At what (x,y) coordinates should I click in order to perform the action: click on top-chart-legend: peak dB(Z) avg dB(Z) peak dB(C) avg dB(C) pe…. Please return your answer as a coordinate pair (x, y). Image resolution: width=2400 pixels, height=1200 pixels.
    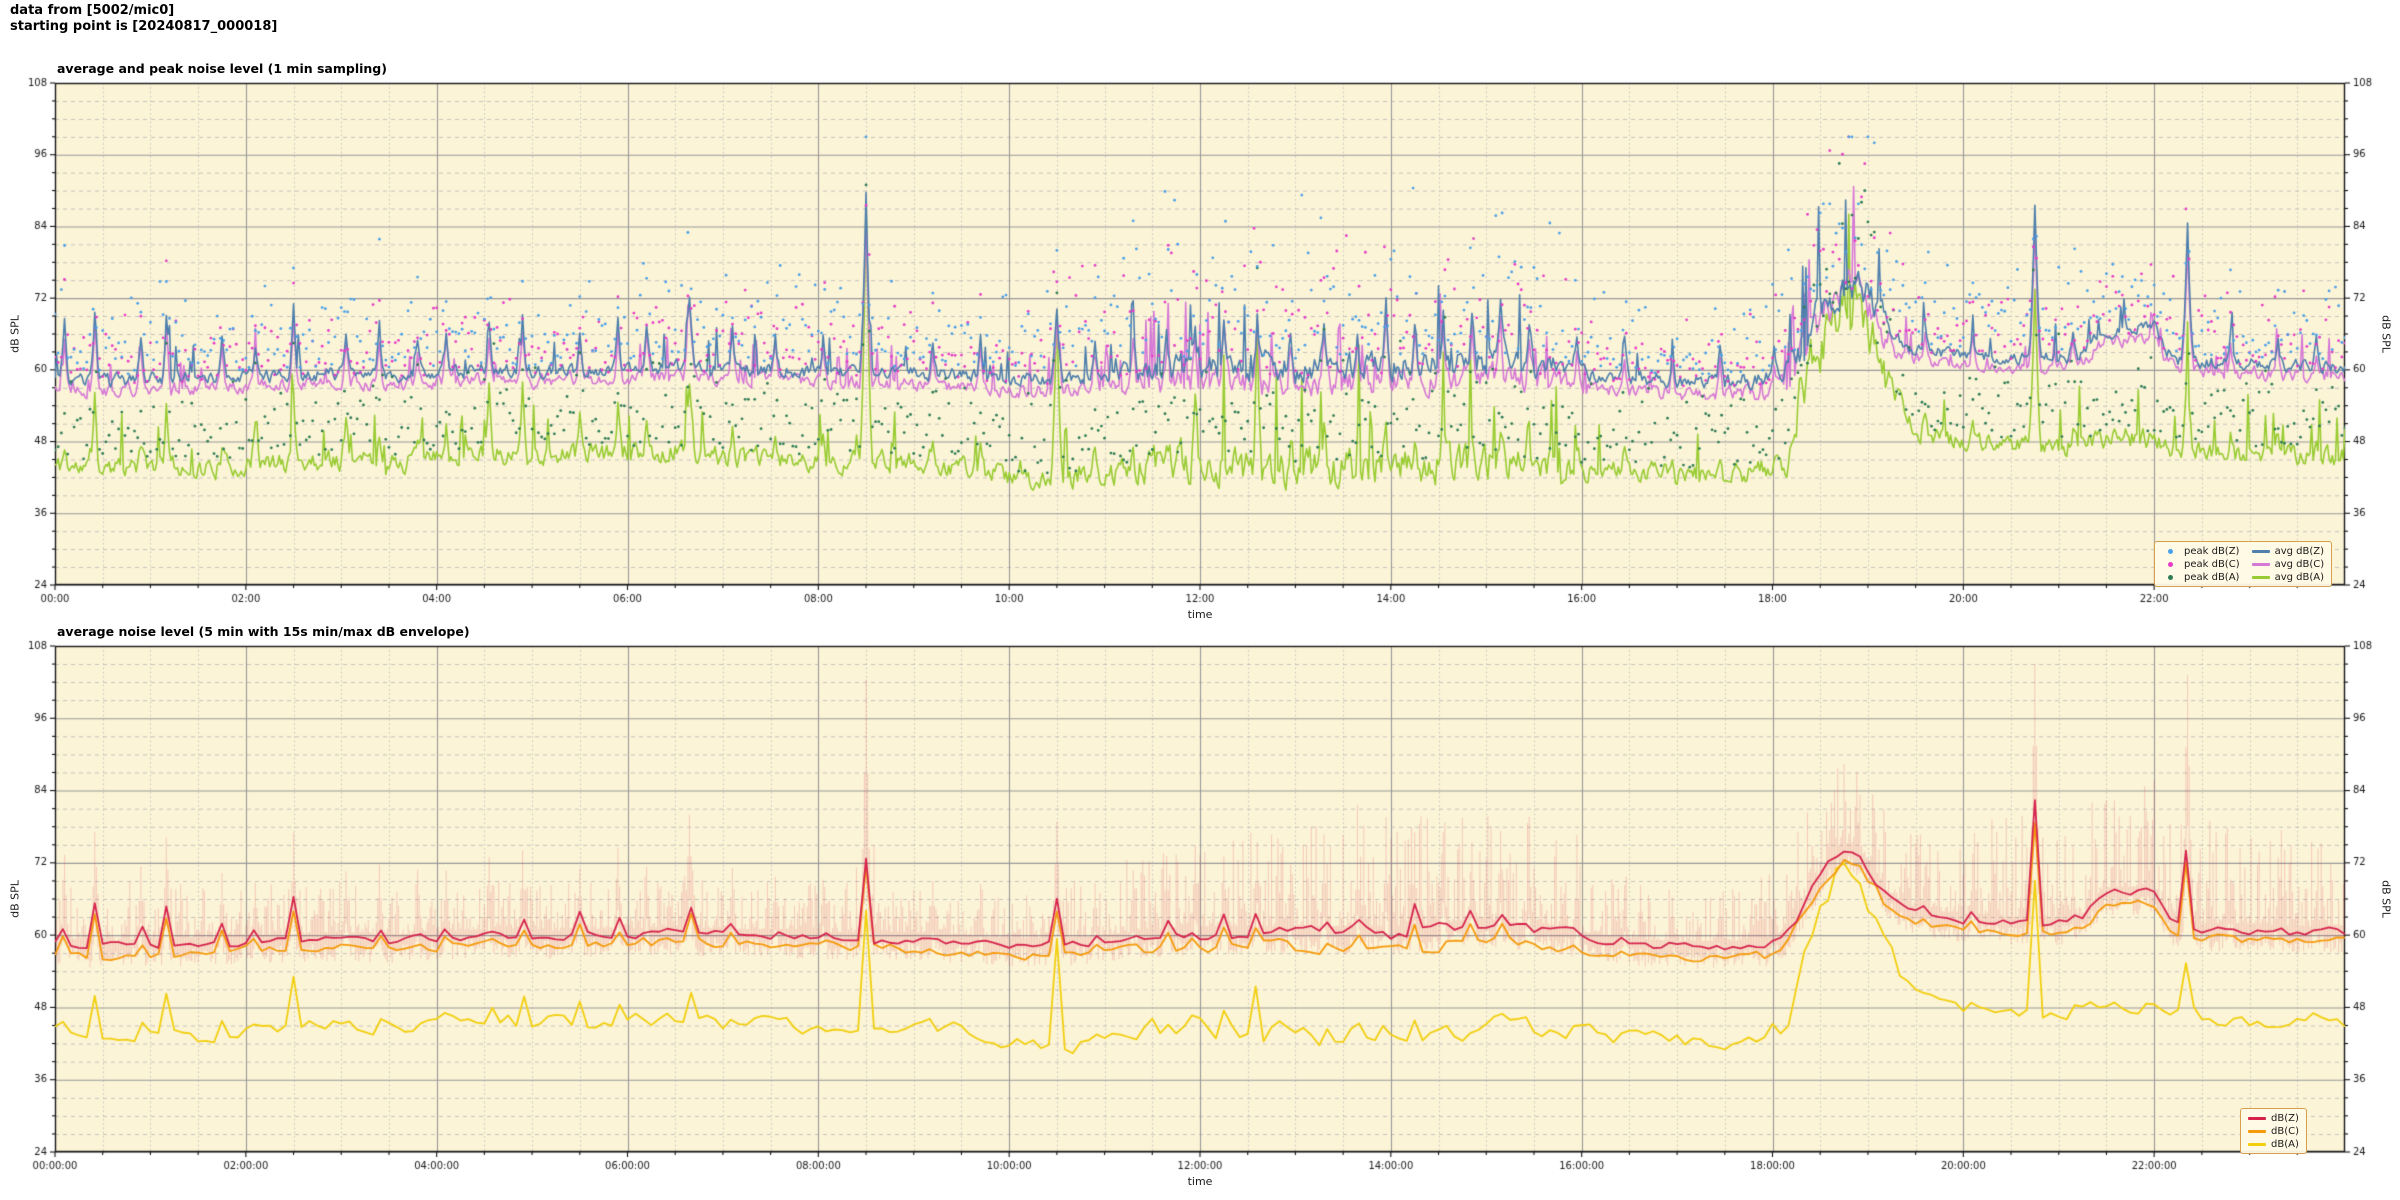
    Looking at the image, I should click on (2243, 564).